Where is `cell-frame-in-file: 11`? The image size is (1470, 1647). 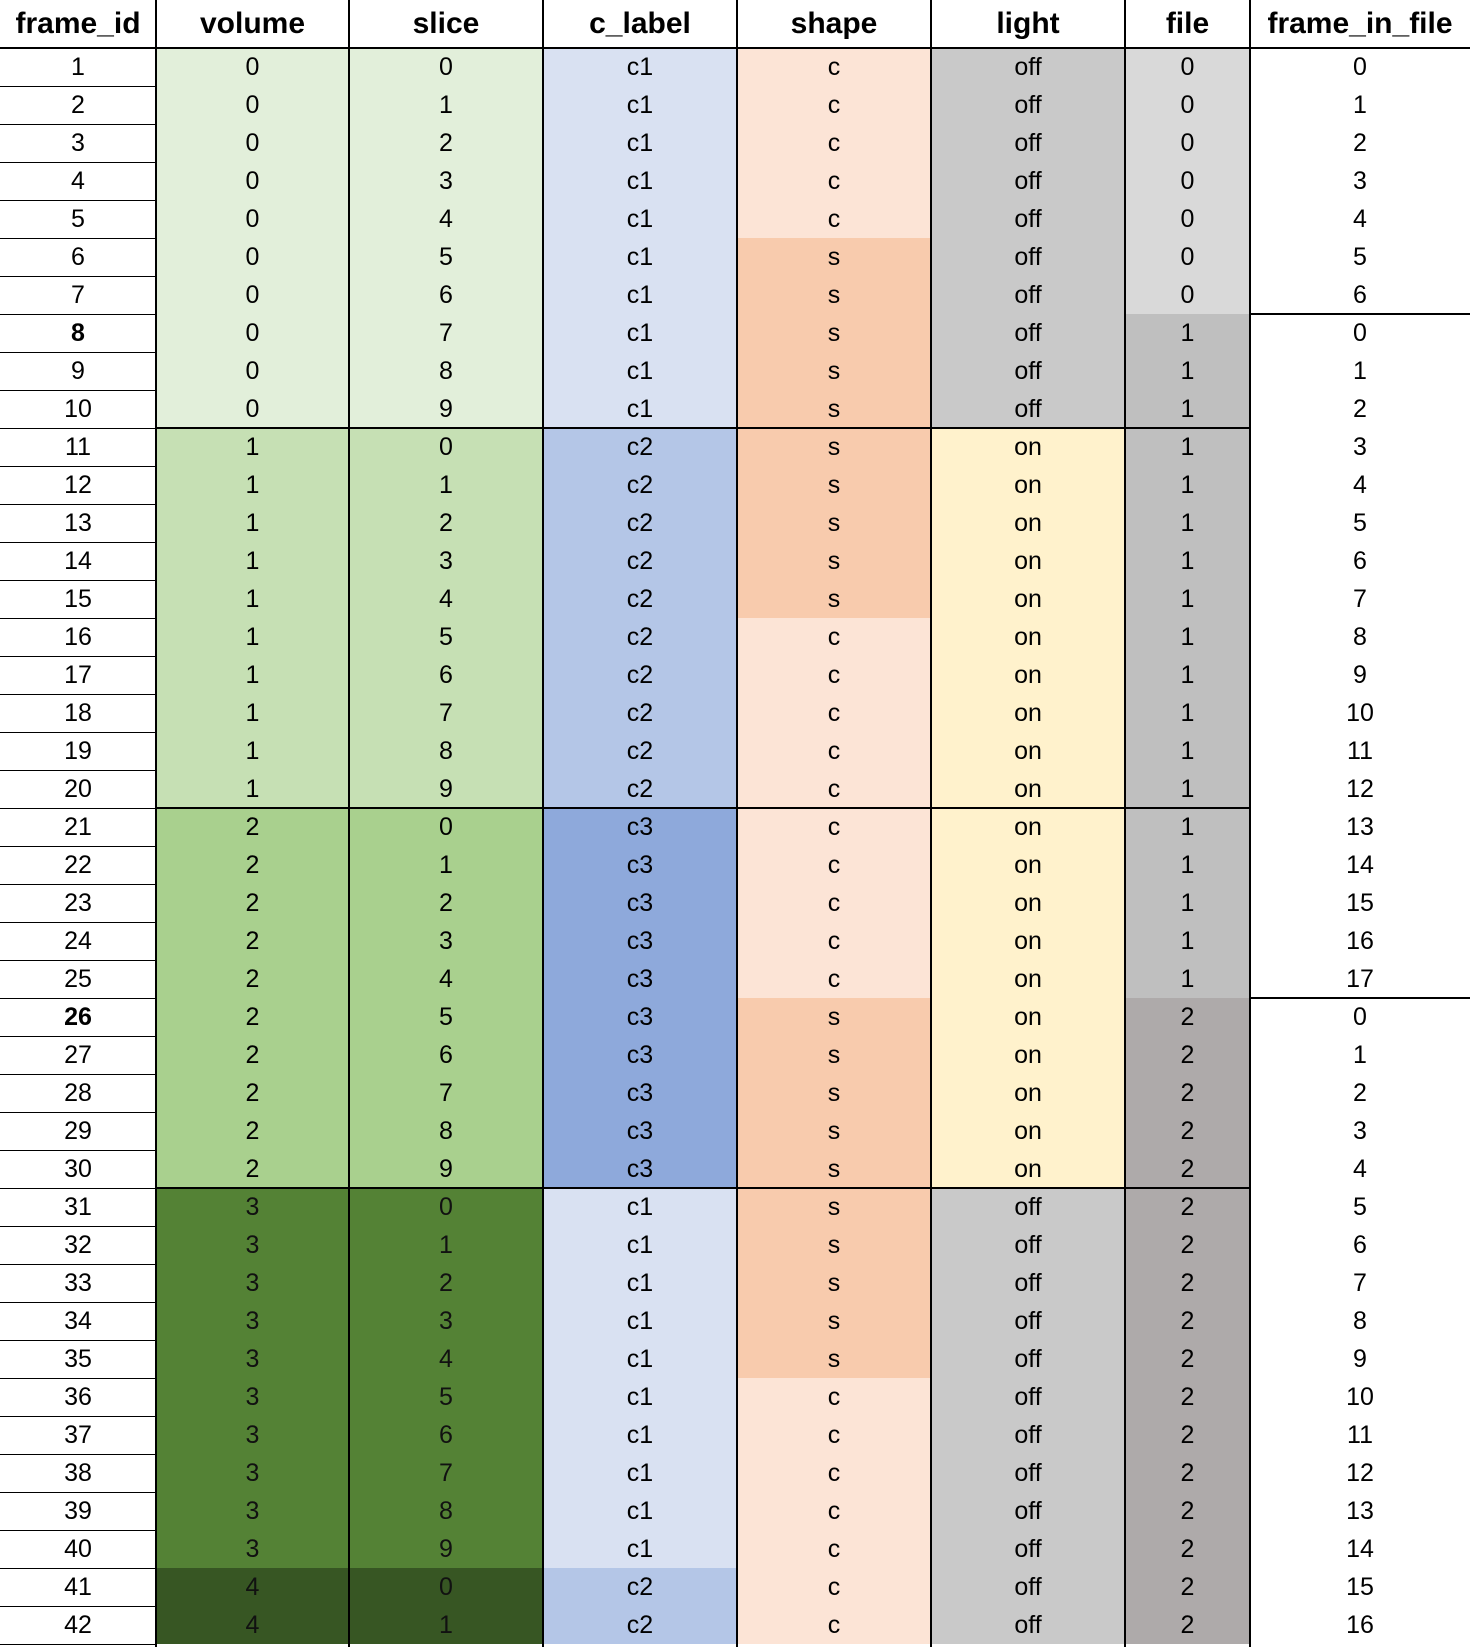 cell-frame-in-file: 11 is located at coordinates (1360, 1435).